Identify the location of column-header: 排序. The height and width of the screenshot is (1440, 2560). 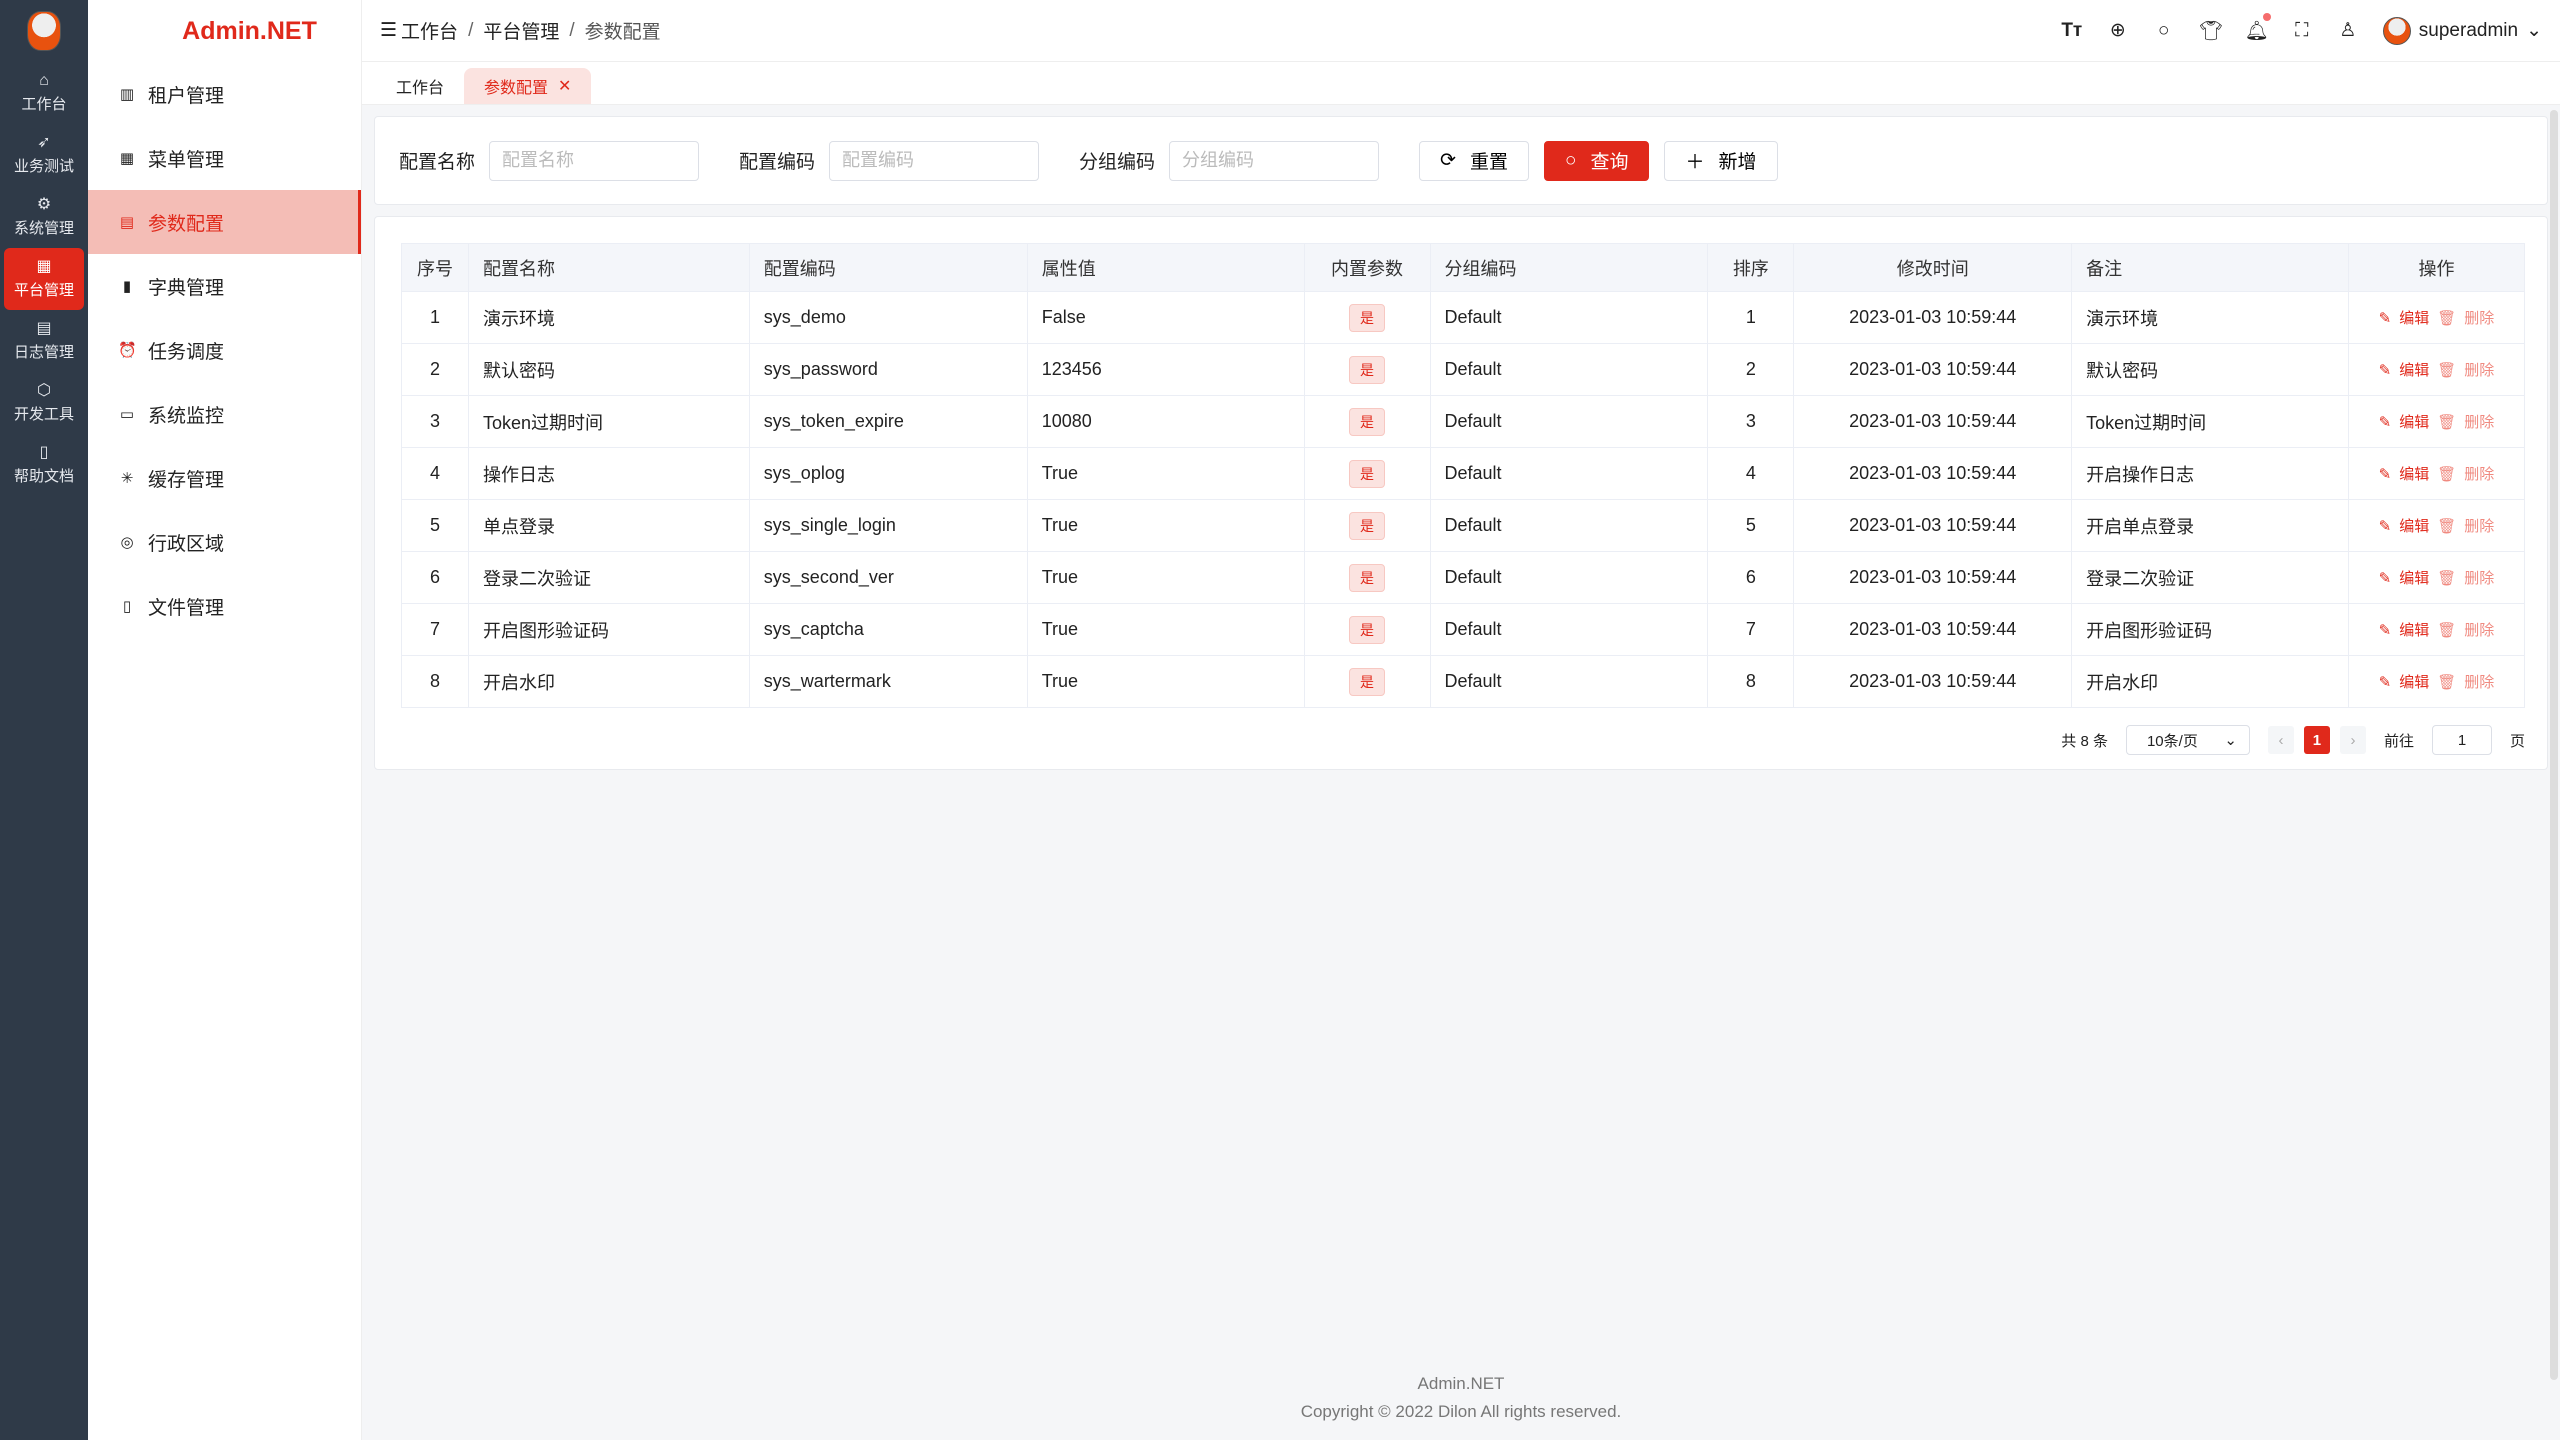
(1751, 267).